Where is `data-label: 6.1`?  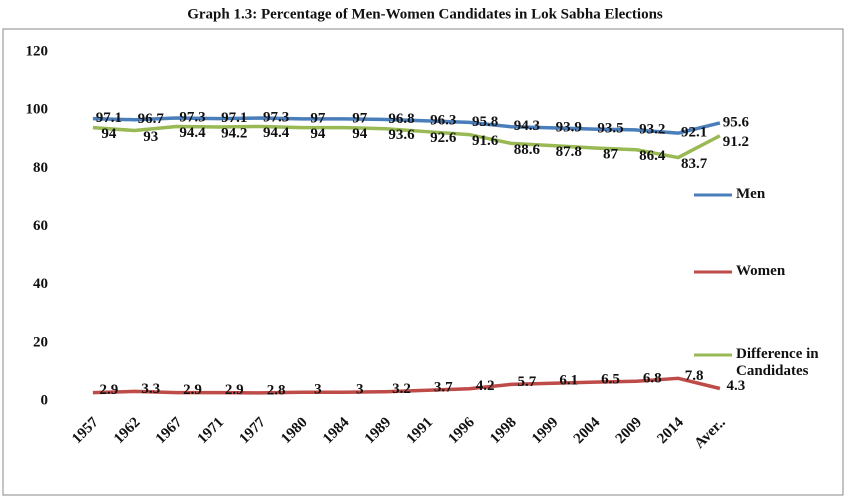 data-label: 6.1 is located at coordinates (568, 381).